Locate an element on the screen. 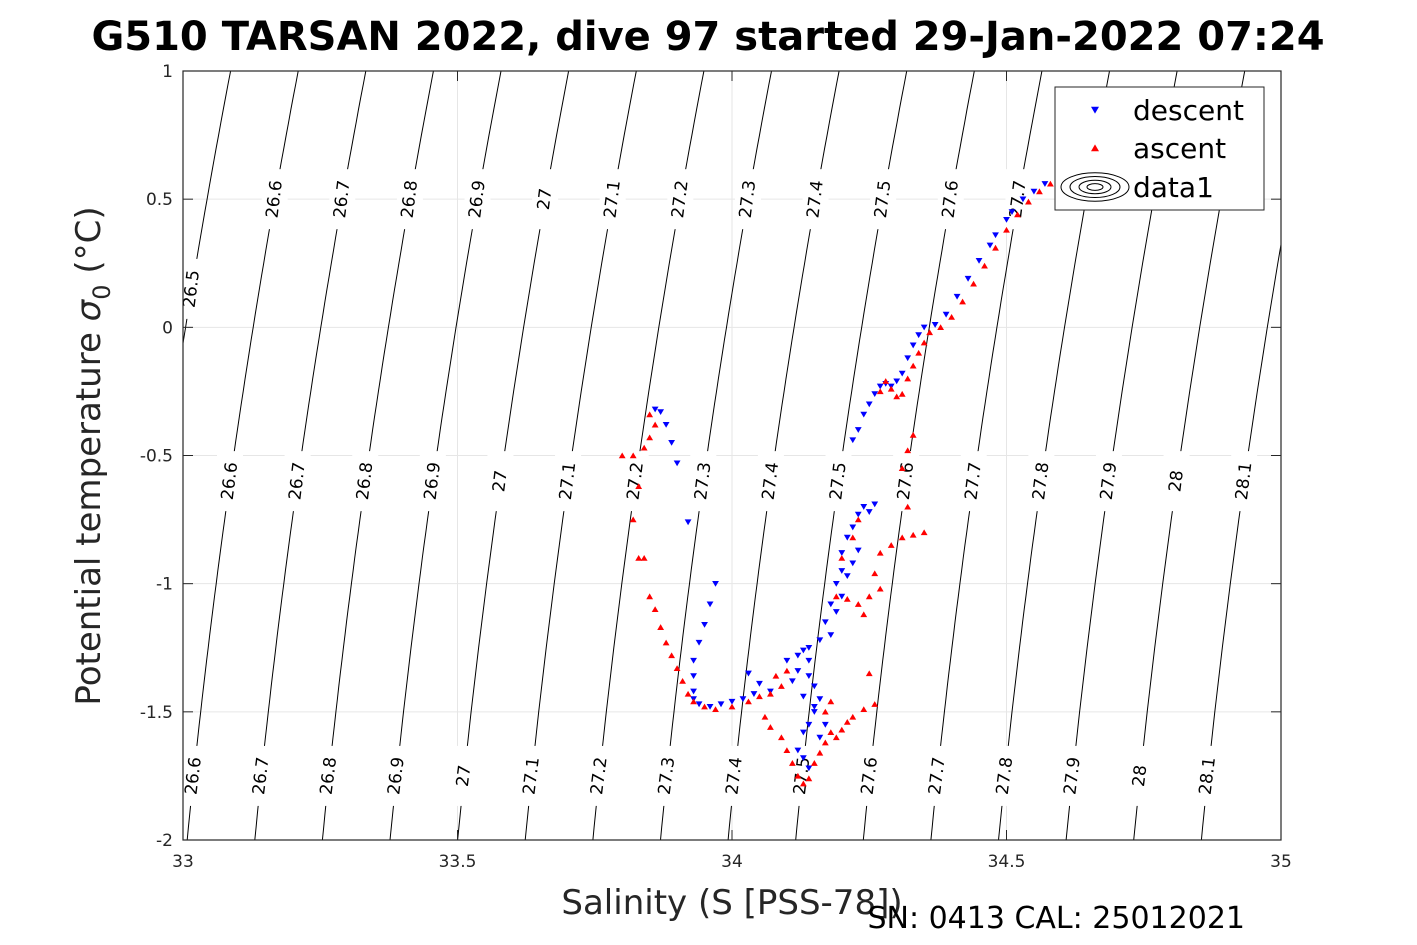 This screenshot has height=945, width=1417. y-tick-label: 1 is located at coordinates (167, 72).